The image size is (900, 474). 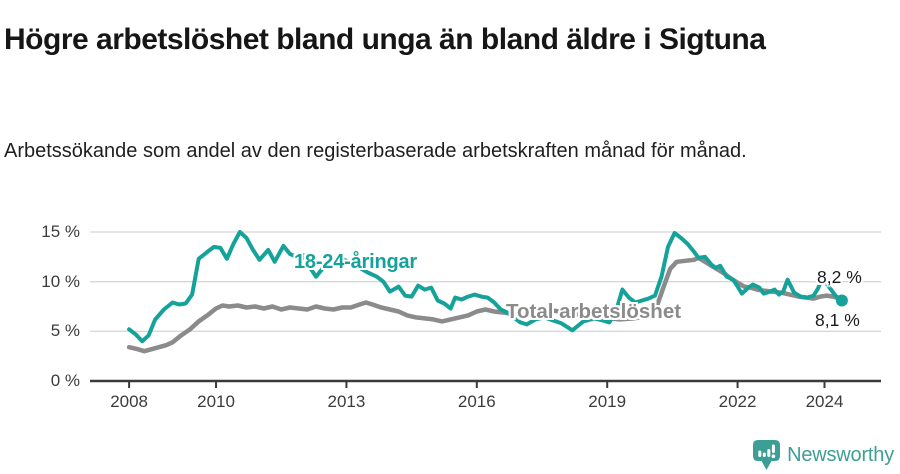 What do you see at coordinates (594, 311) in the screenshot?
I see `series-label-total: Total arbetslöshet` at bounding box center [594, 311].